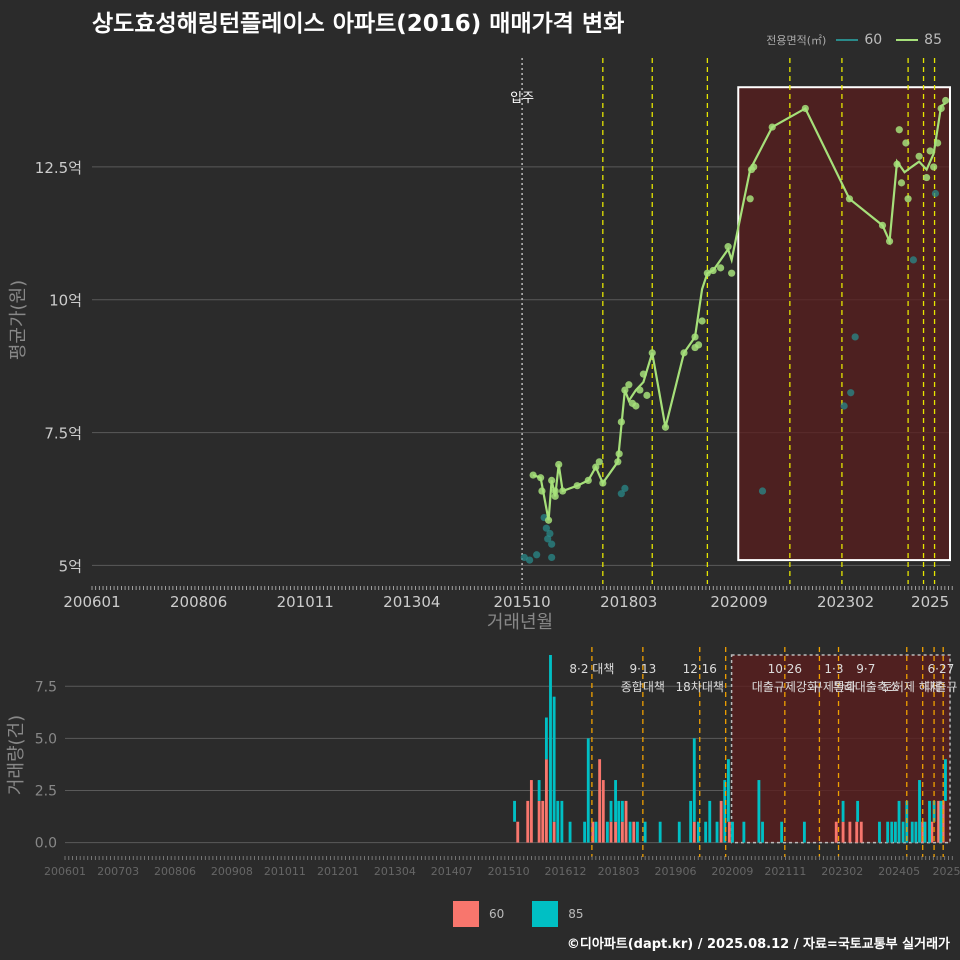 The image size is (960, 960). Describe the element at coordinates (865, 669) in the screenshot. I see `policy-label: 9·7` at that location.